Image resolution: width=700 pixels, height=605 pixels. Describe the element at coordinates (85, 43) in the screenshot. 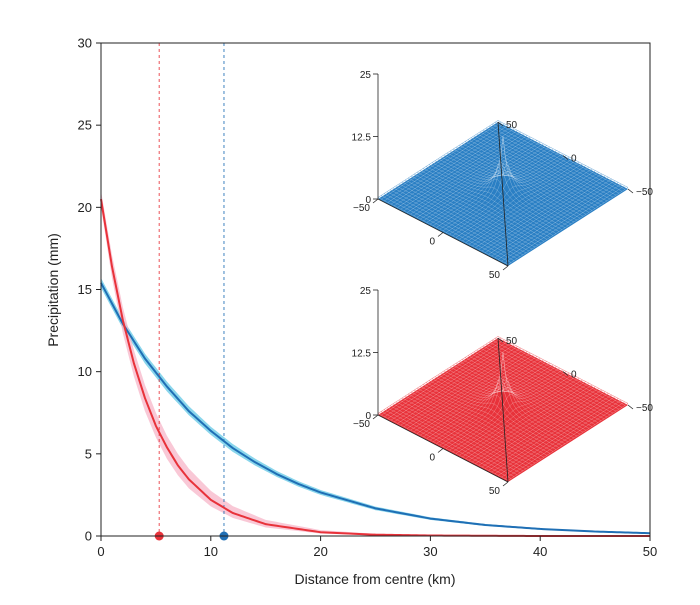

I see `y-tick-label: 30` at that location.